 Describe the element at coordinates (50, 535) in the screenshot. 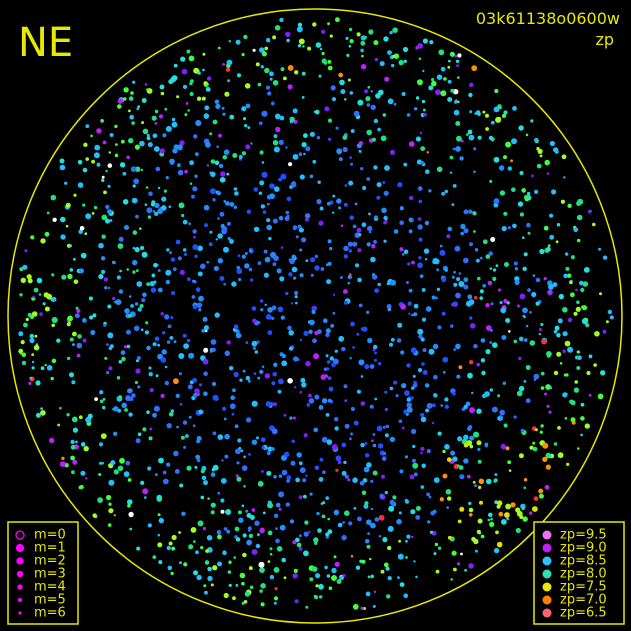

I see `legend-label: m=0` at that location.